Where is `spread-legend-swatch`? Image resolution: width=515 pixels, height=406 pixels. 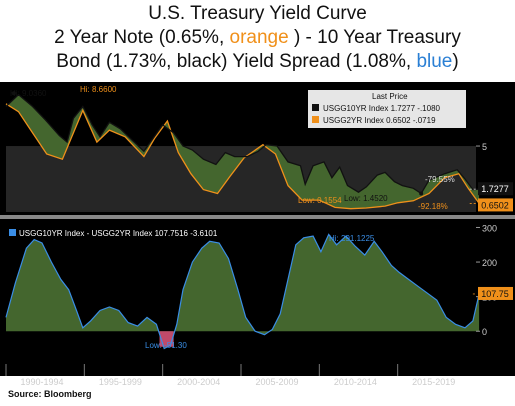
spread-legend-swatch is located at coordinates (12, 232).